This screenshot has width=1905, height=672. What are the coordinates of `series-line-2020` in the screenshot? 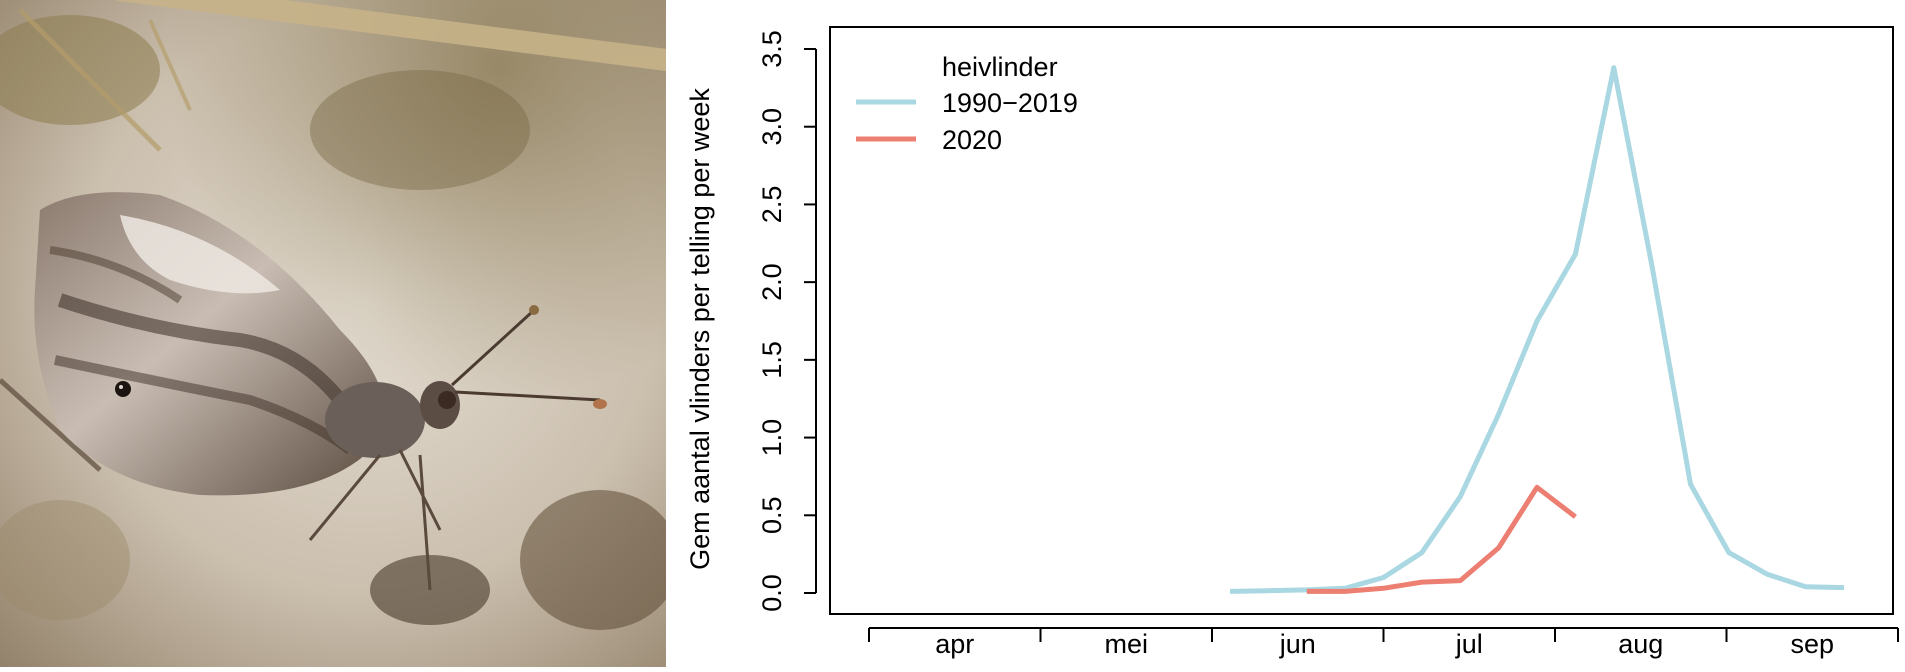 It's located at (1441, 539).